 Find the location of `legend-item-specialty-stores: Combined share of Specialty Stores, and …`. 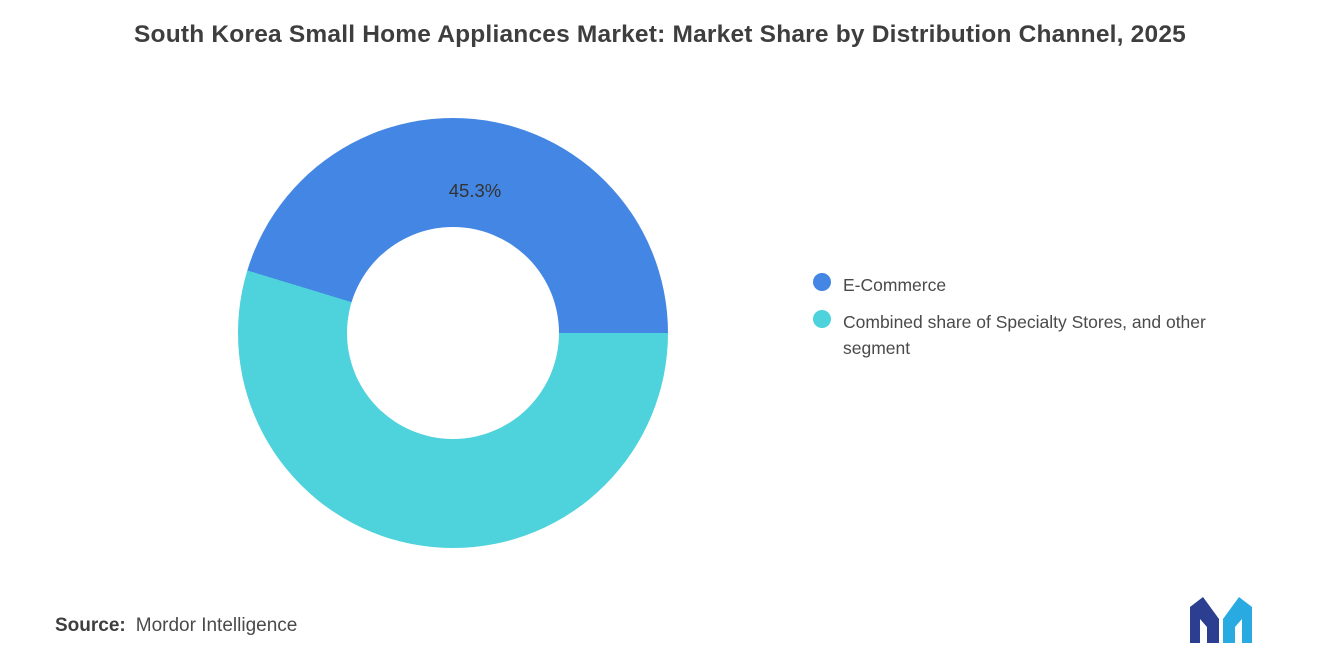

legend-item-specialty-stores: Combined share of Specialty Stores, and … is located at coordinates (1038, 335).